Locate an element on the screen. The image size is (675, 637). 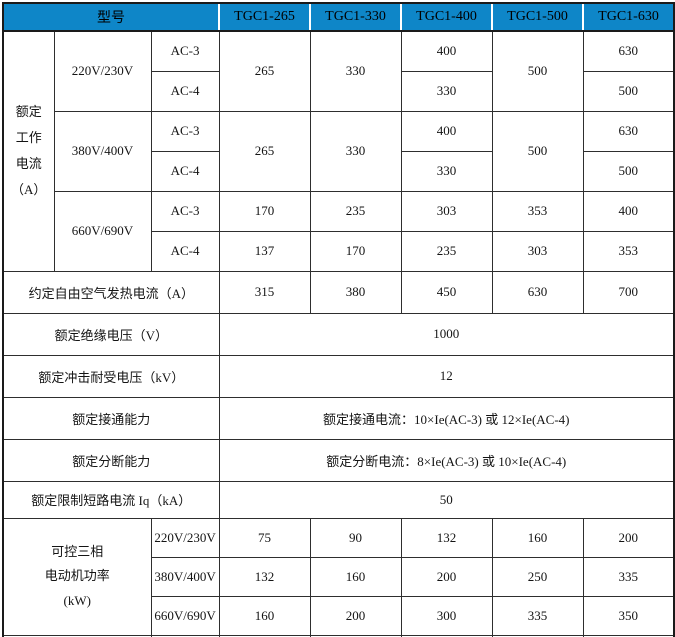
table-row: 额定绝缘电压（V） 1000 is located at coordinates (338, 334).